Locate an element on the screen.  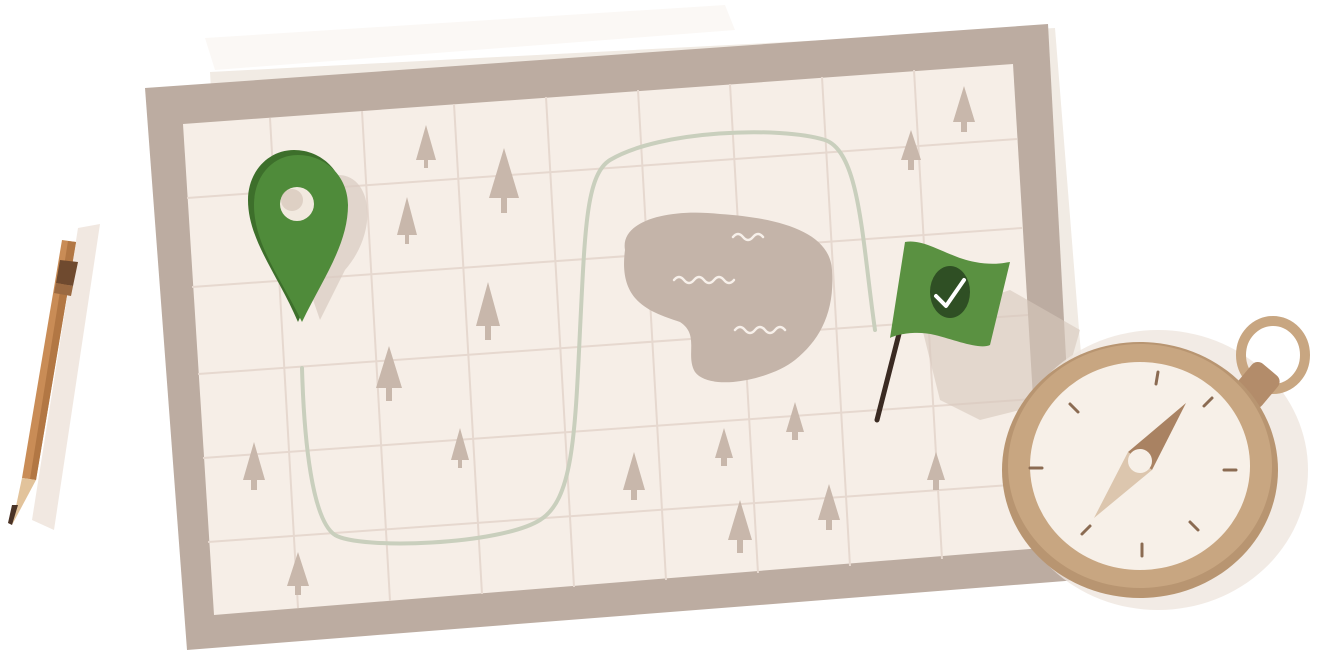
compass-icon is located at coordinates (1156, 463).